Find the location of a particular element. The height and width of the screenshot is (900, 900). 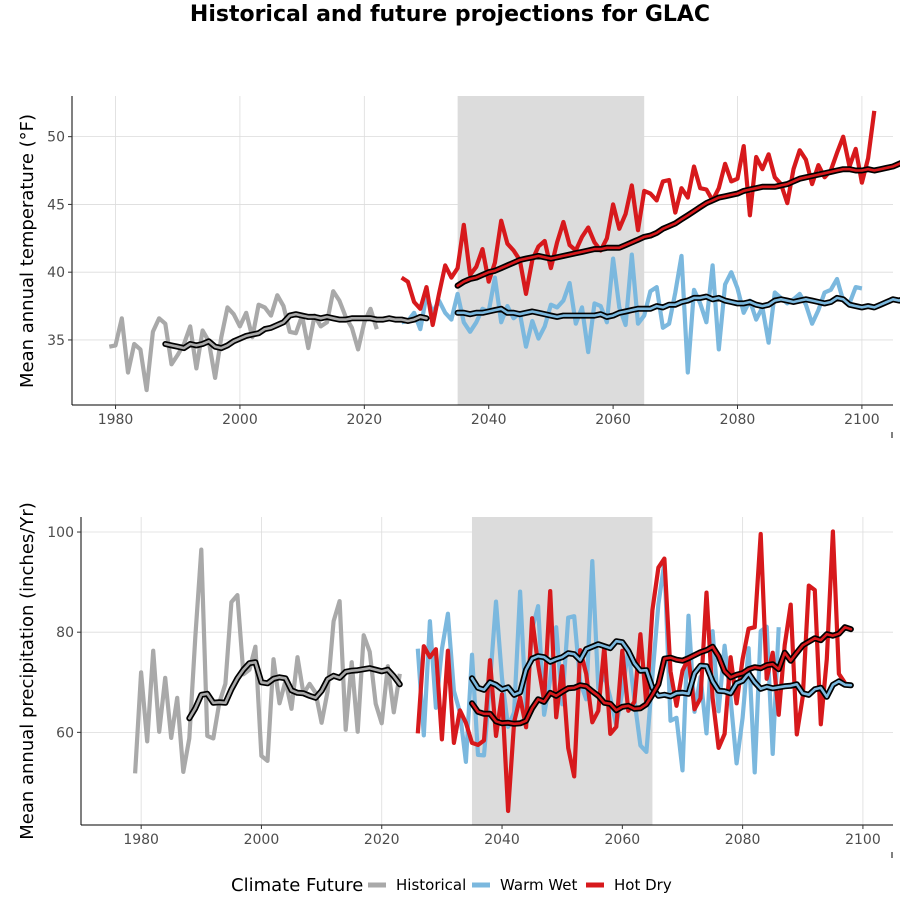

temperature-hot-dry-line is located at coordinates (638, 219).